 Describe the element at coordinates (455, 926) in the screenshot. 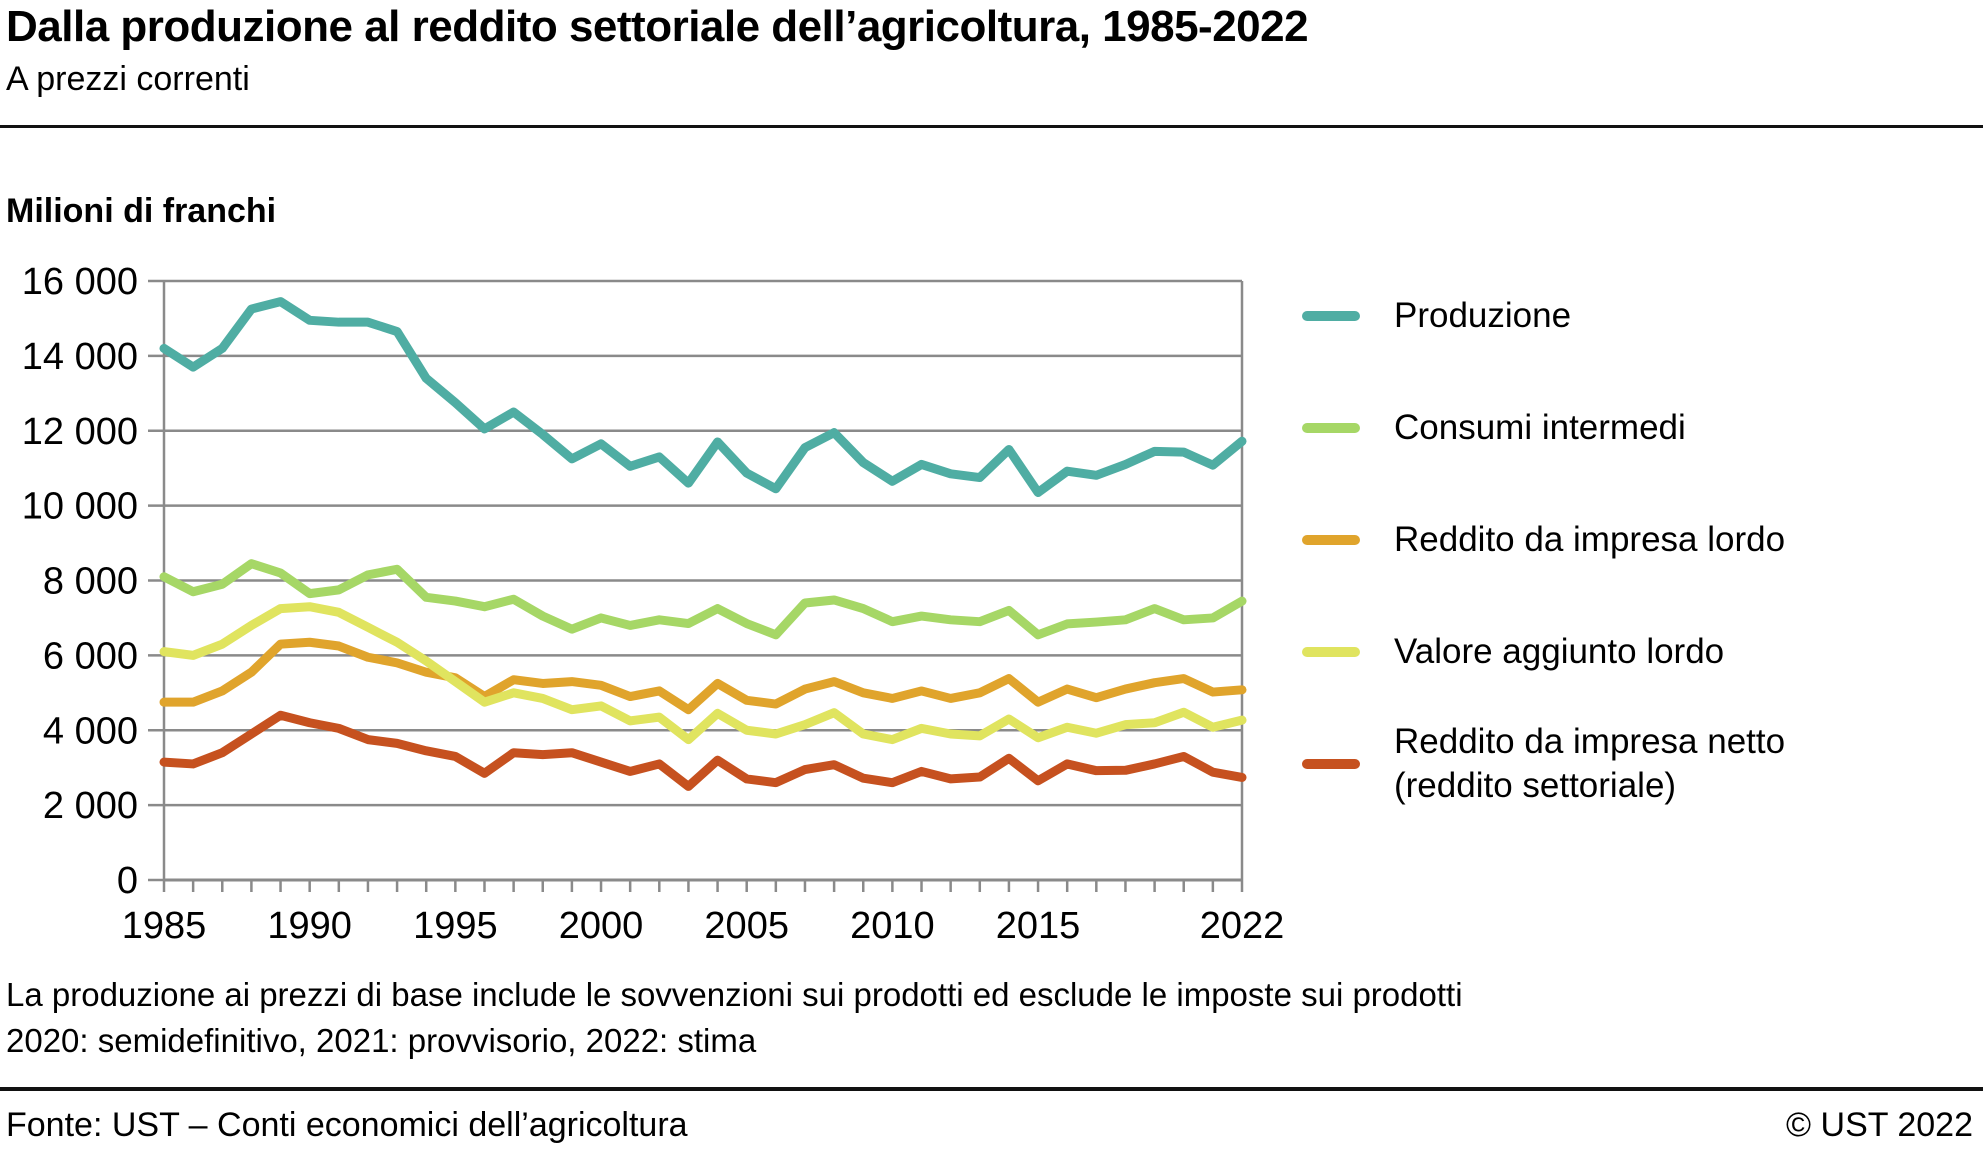

I see `x-axis-label: 1995` at that location.